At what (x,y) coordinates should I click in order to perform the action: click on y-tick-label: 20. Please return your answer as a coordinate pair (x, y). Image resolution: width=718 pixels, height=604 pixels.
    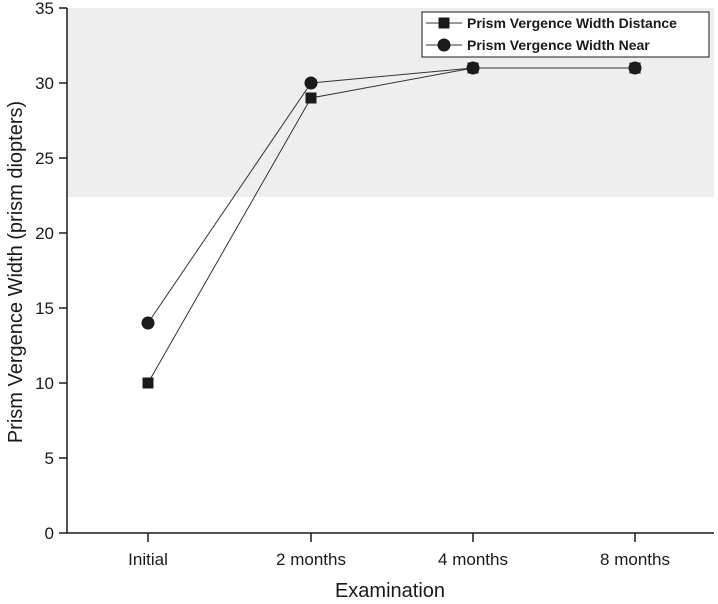
    Looking at the image, I should click on (44, 233).